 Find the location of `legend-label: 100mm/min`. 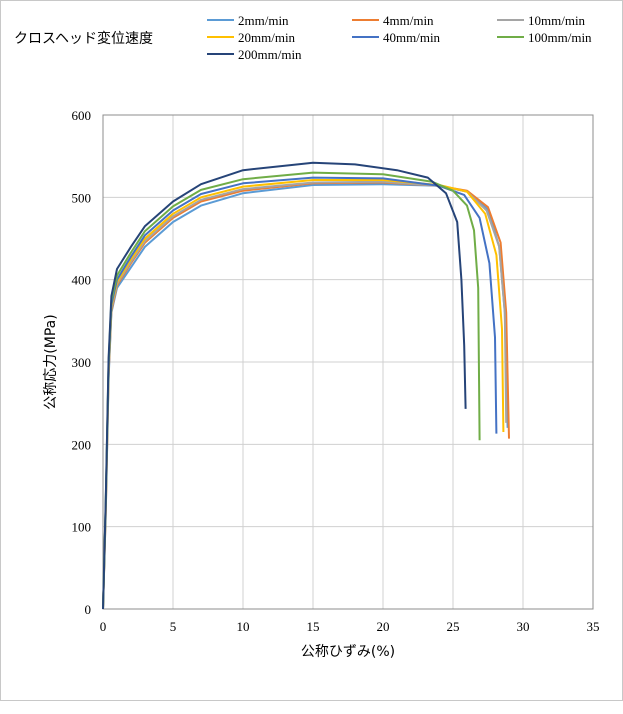

legend-label: 100mm/min is located at coordinates (560, 37).